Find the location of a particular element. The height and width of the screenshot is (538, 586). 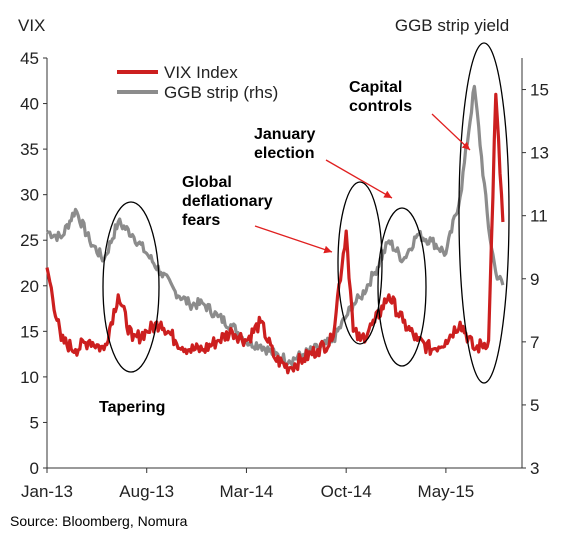

annotation-tapering: Tapering is located at coordinates (132, 407).